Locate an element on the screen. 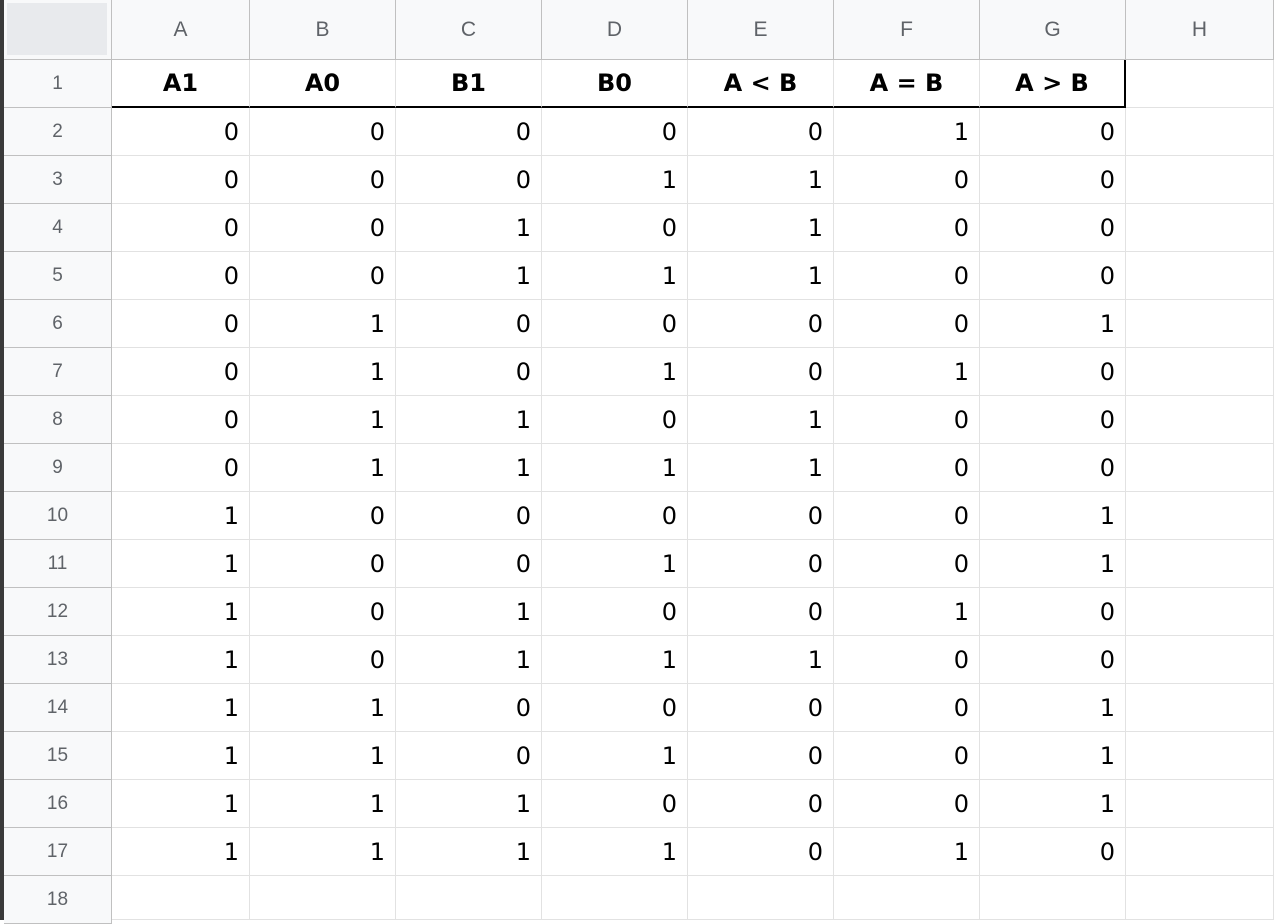 The width and height of the screenshot is (1274, 924). cell-d10: 0 is located at coordinates (615, 516).